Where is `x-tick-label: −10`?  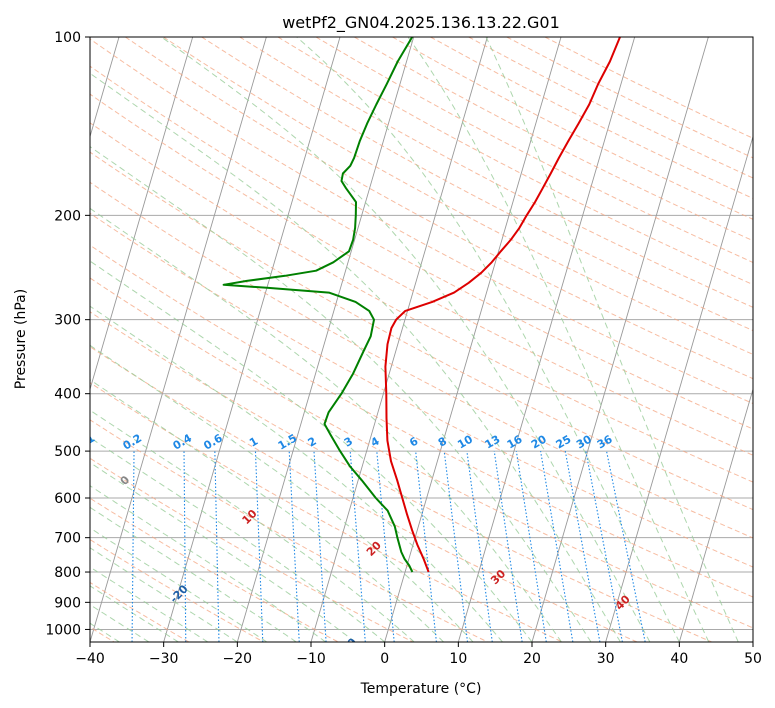 x-tick-label: −10 is located at coordinates (311, 659).